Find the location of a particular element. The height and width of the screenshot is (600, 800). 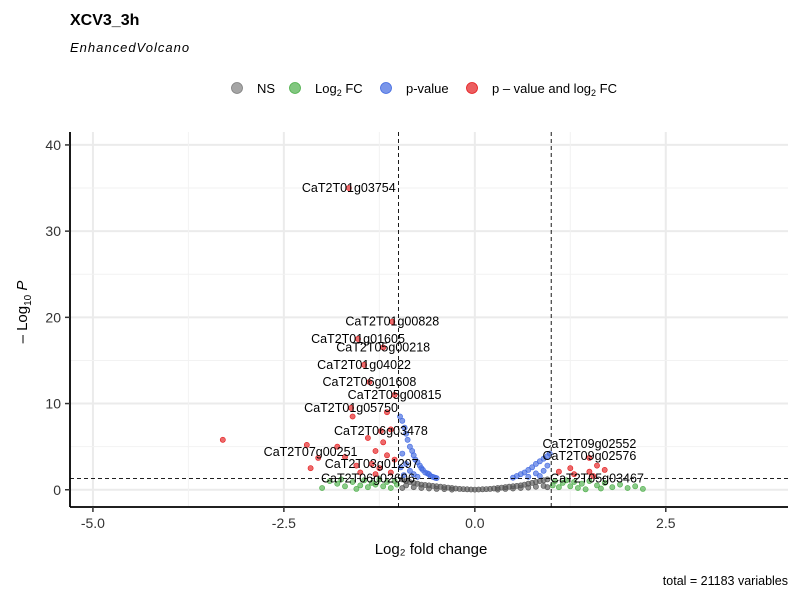

y-tick-label: 20 is located at coordinates (53, 317).